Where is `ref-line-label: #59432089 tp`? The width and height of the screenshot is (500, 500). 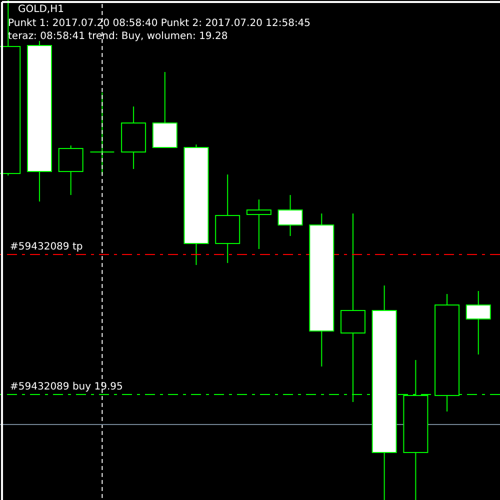 ref-line-label: #59432089 tp is located at coordinates (46, 247).